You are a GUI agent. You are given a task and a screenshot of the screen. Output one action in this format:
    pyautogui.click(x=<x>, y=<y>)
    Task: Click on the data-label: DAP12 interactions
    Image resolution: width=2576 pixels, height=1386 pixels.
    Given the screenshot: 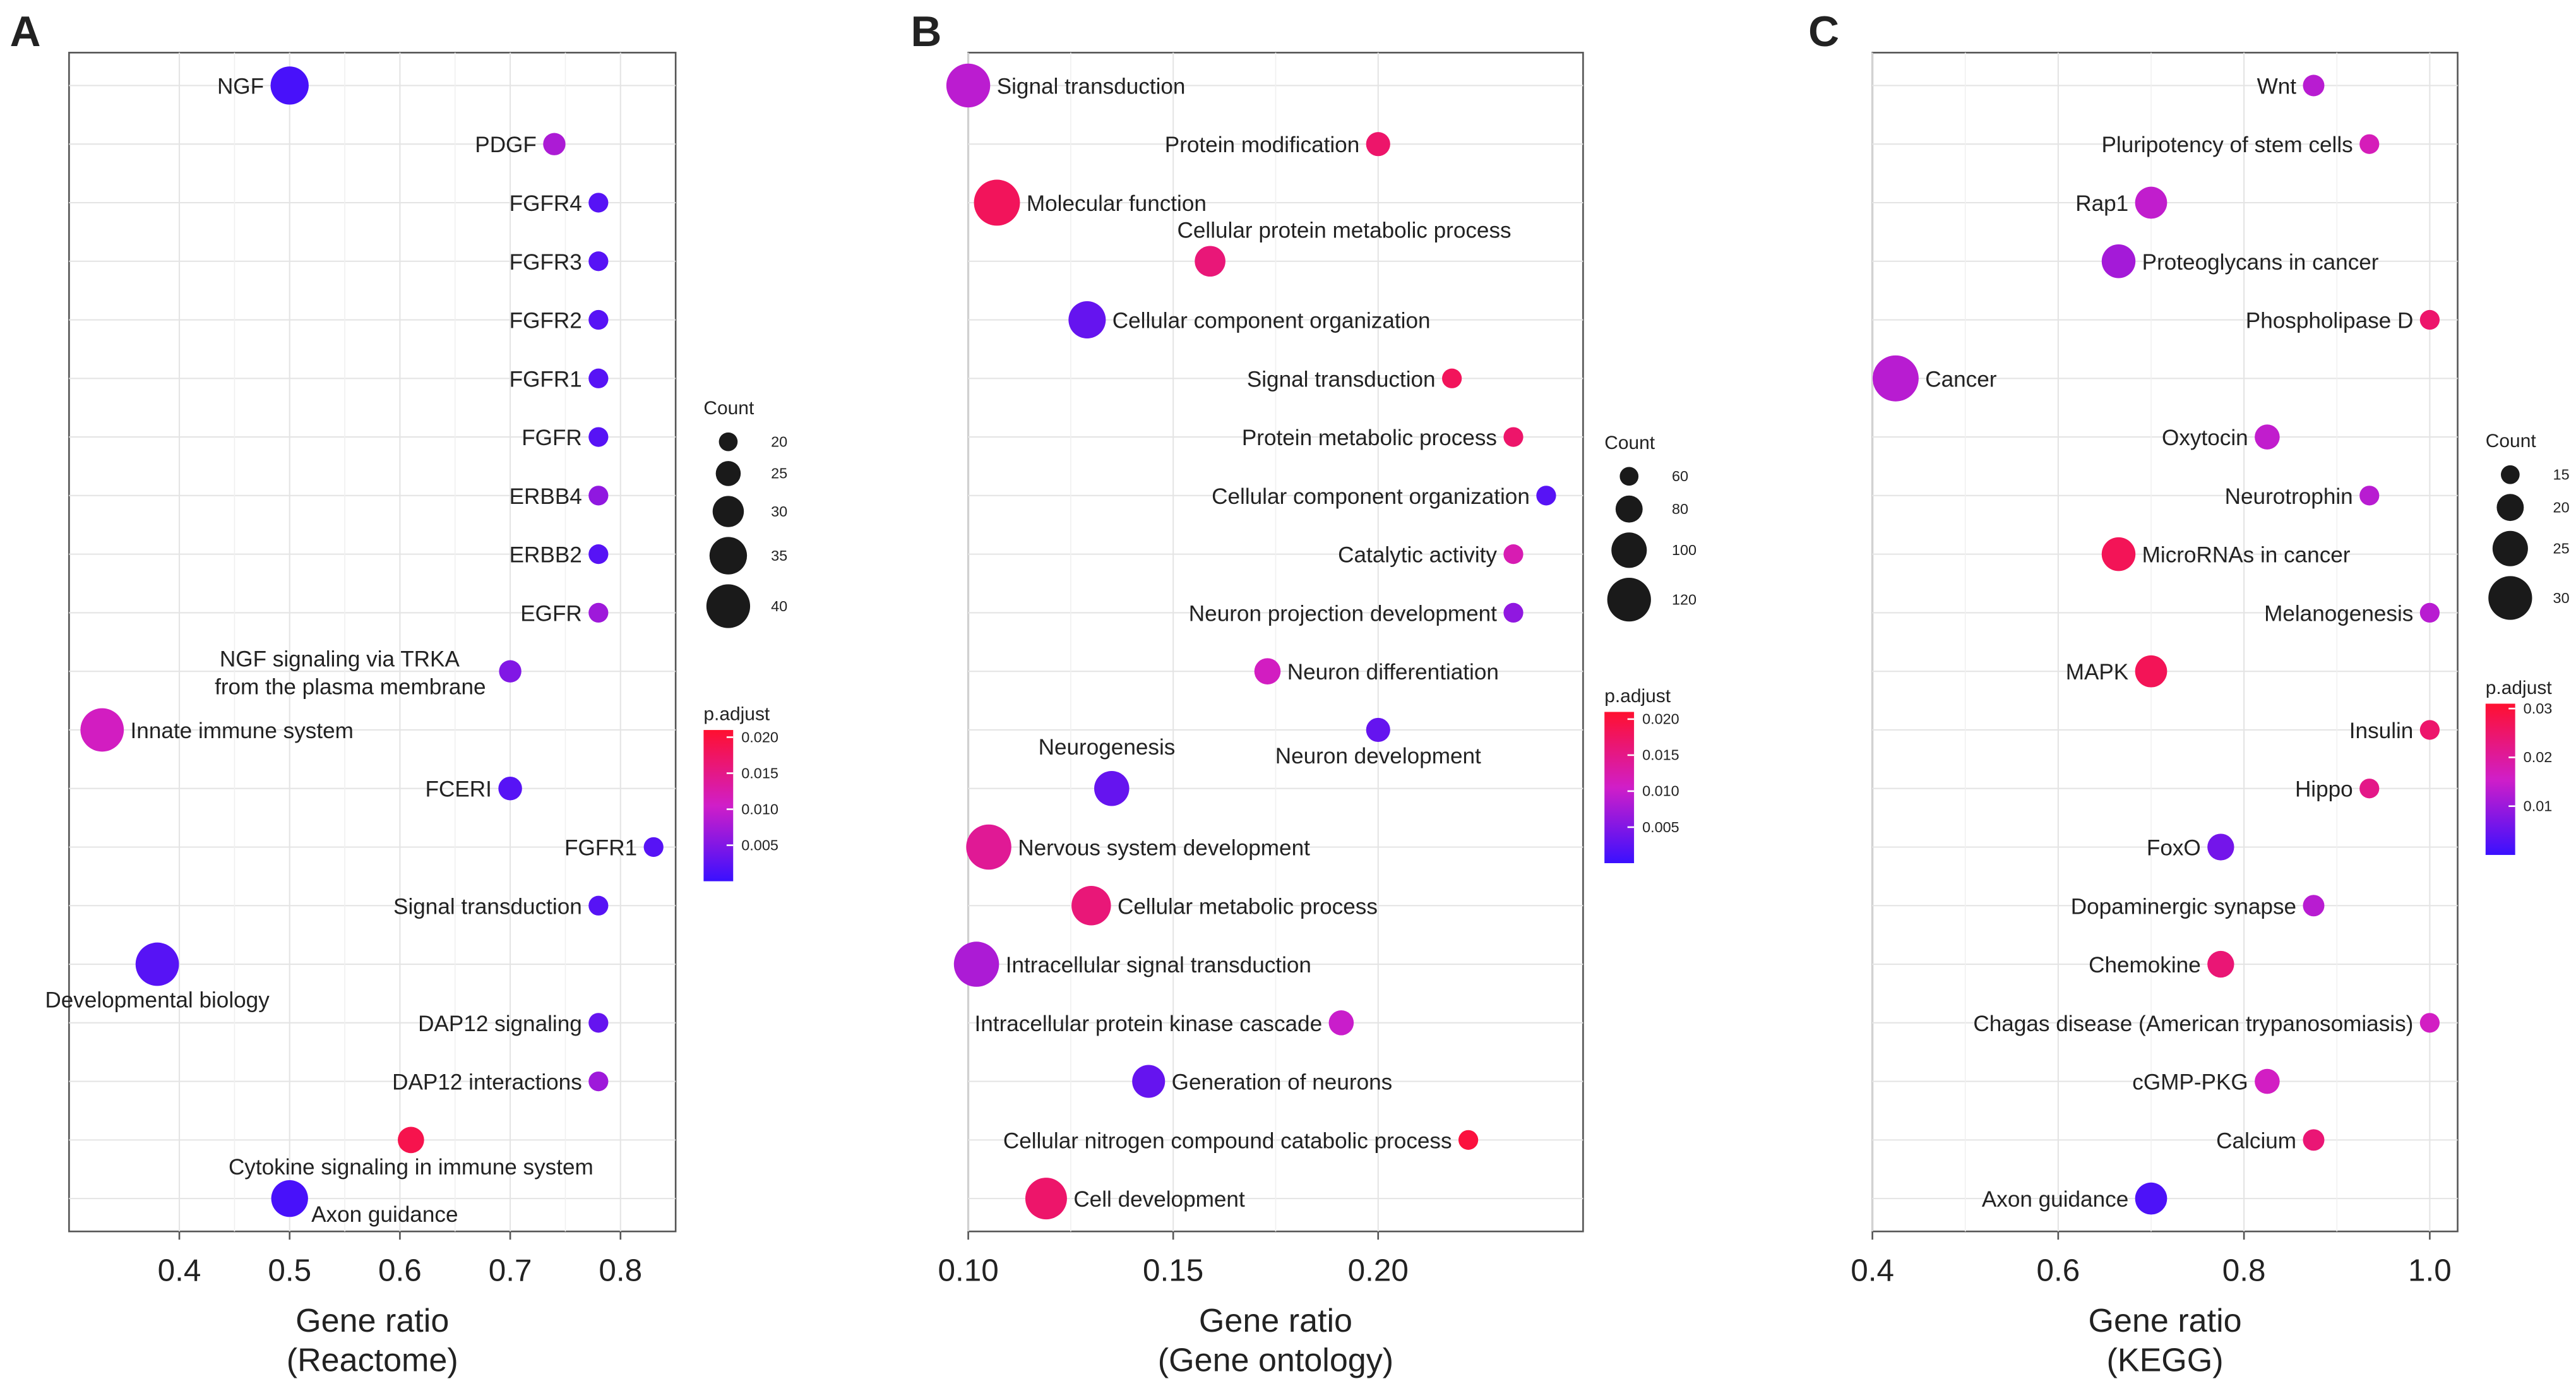 What is the action you would take?
    pyautogui.click(x=487, y=1082)
    